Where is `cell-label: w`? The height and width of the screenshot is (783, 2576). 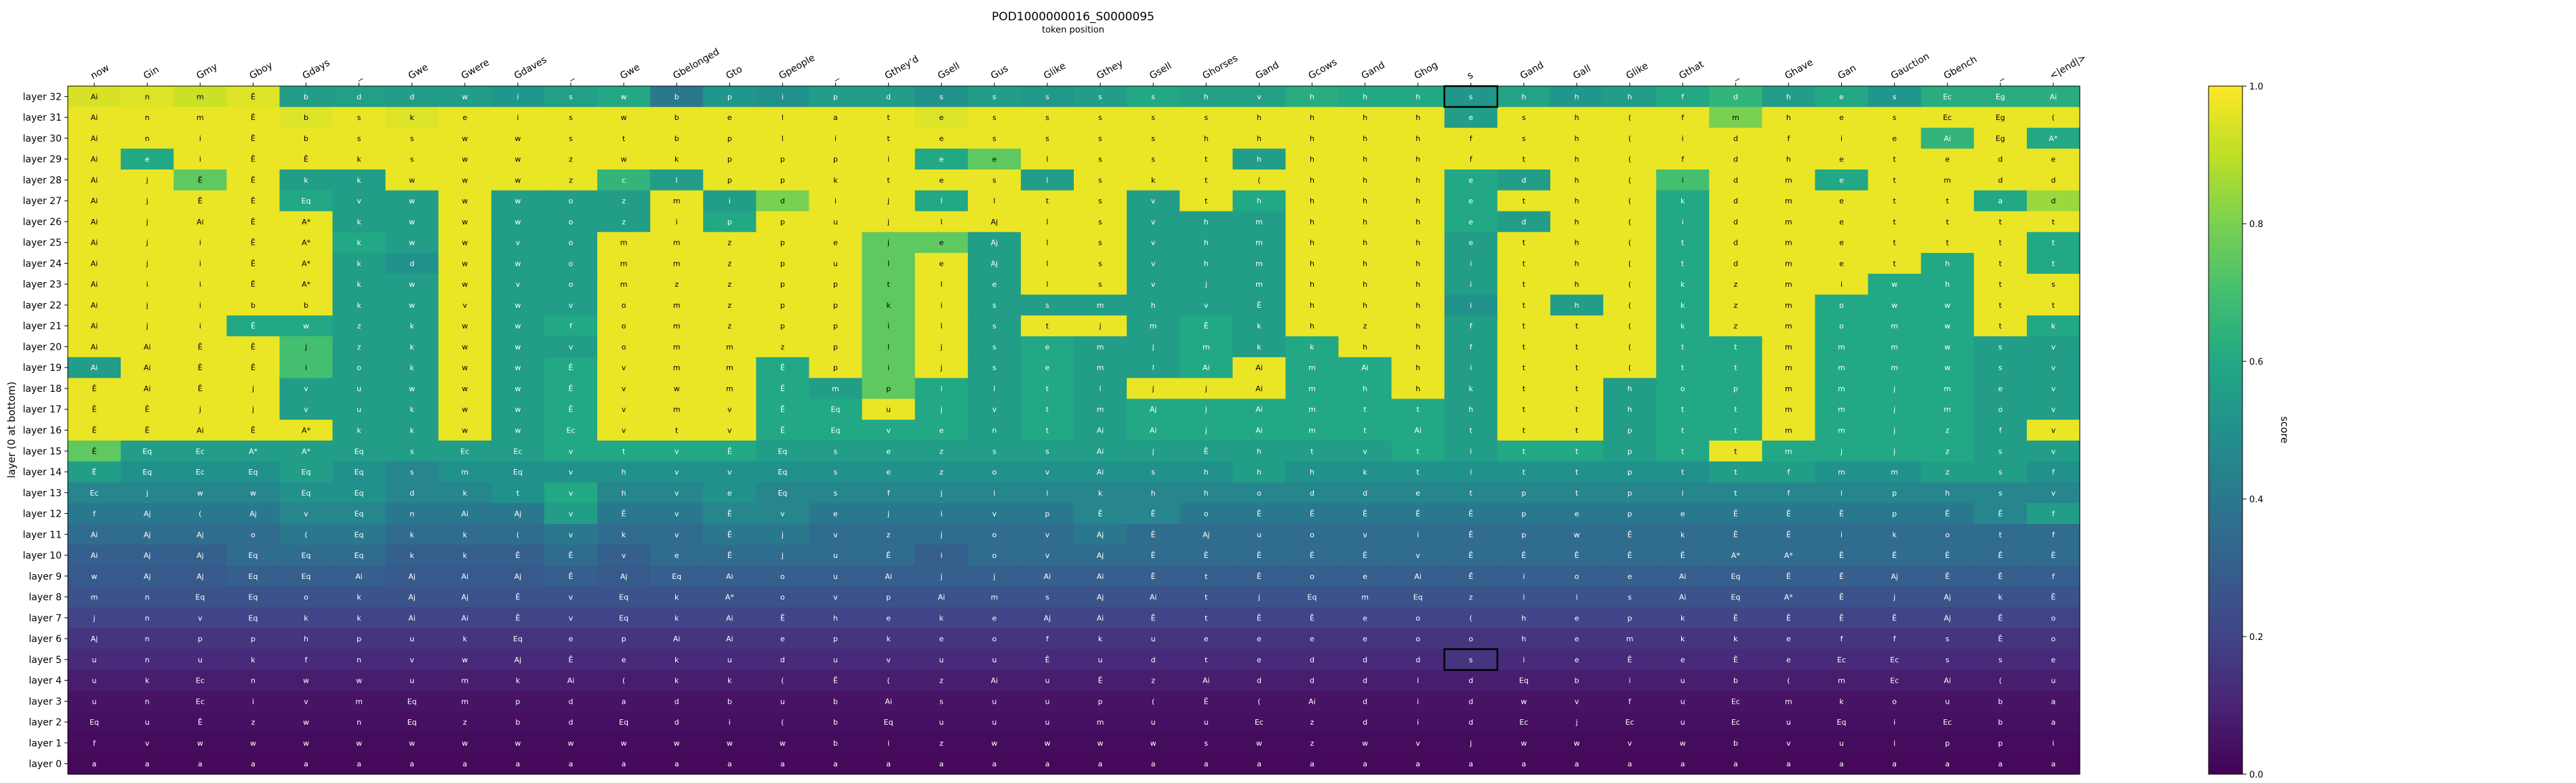
cell-label: w is located at coordinates (465, 388).